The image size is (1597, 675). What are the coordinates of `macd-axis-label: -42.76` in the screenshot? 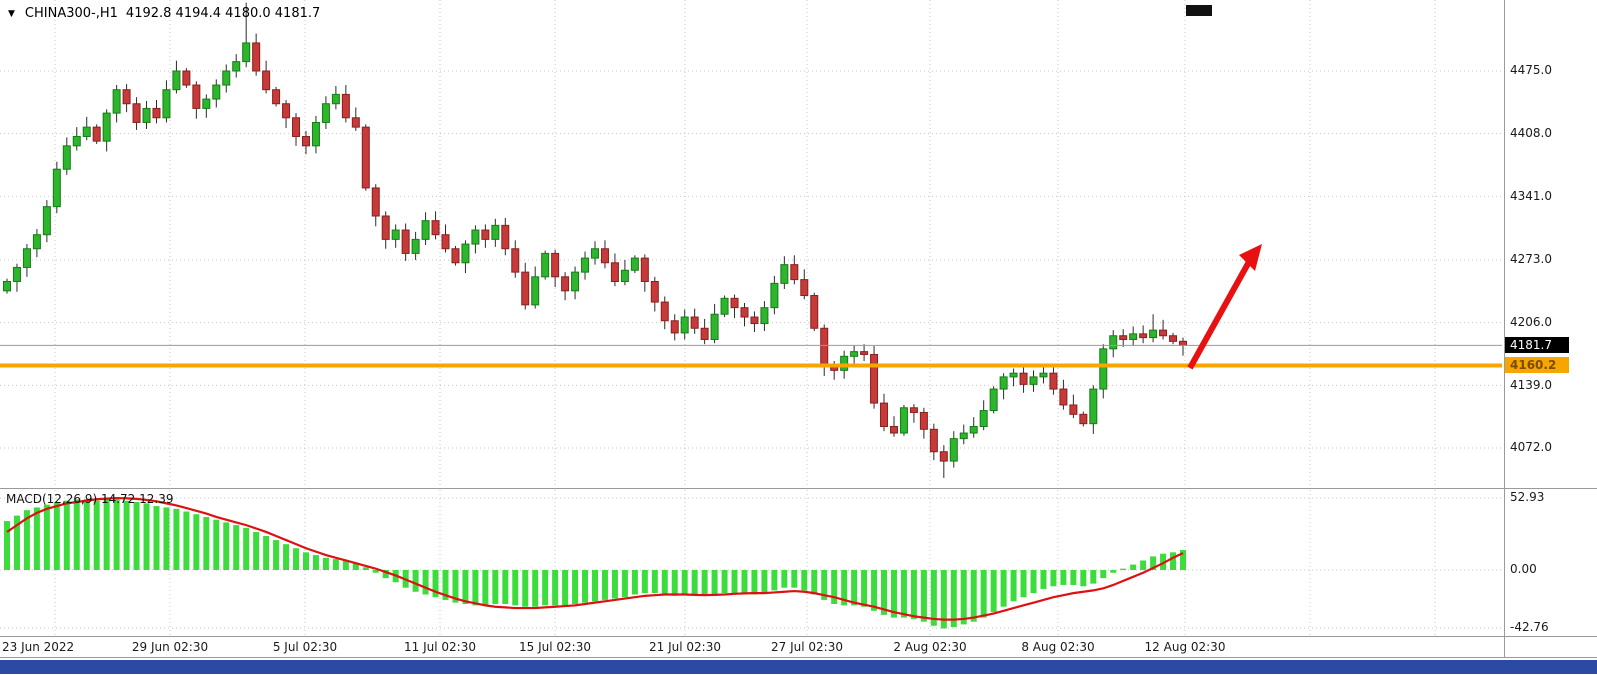 It's located at (1529, 627).